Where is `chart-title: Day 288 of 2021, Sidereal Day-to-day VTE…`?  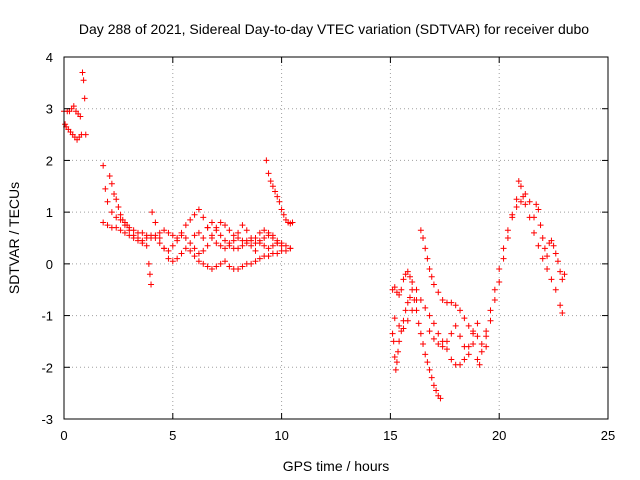
chart-title: Day 288 of 2021, Sidereal Day-to-day VTE… is located at coordinates (334, 29).